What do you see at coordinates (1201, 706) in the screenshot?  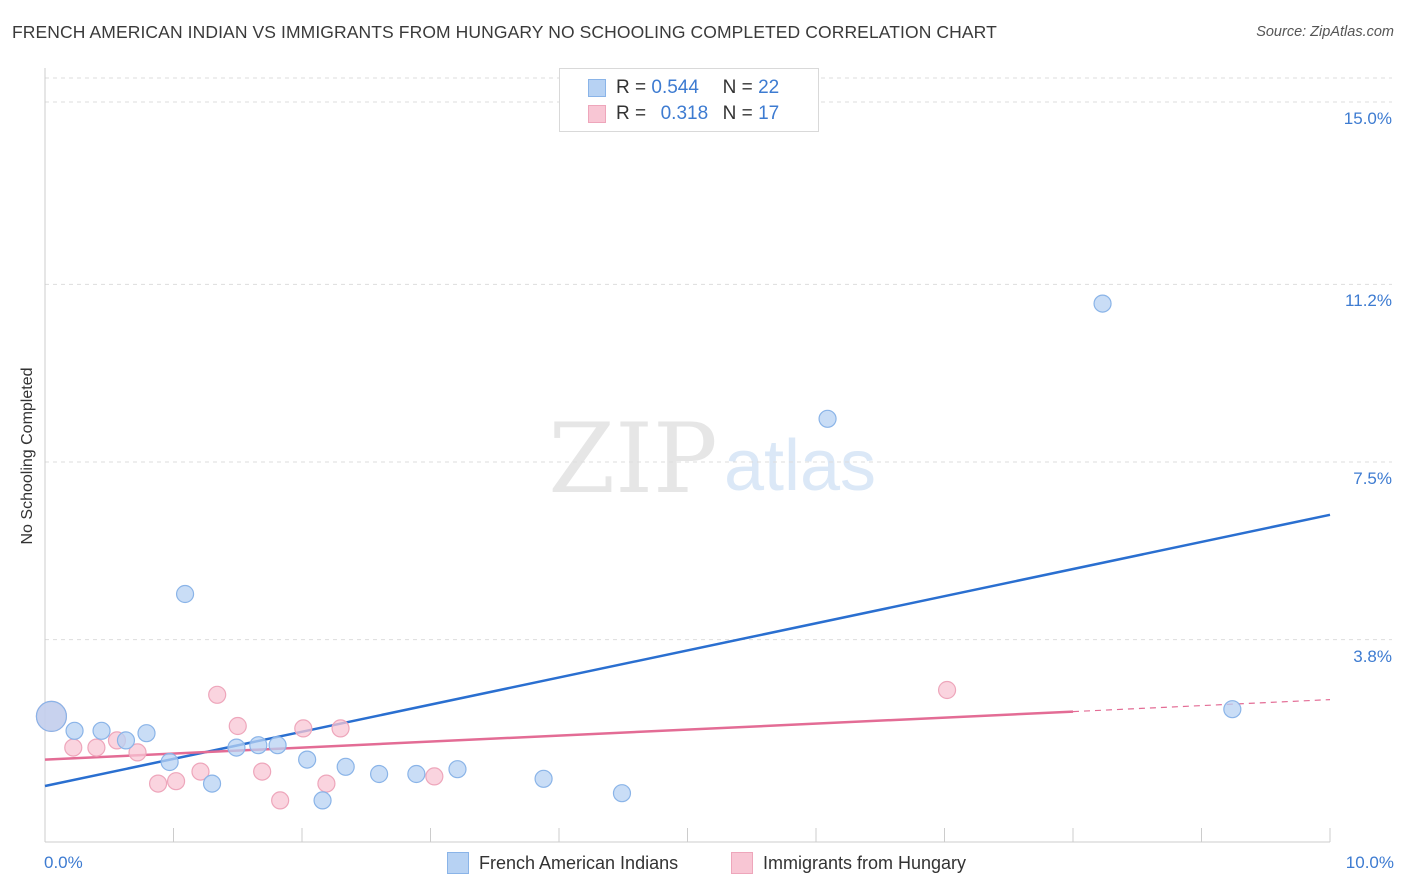 I see `trend-line-extension-immigrants-from-hungary` at bounding box center [1201, 706].